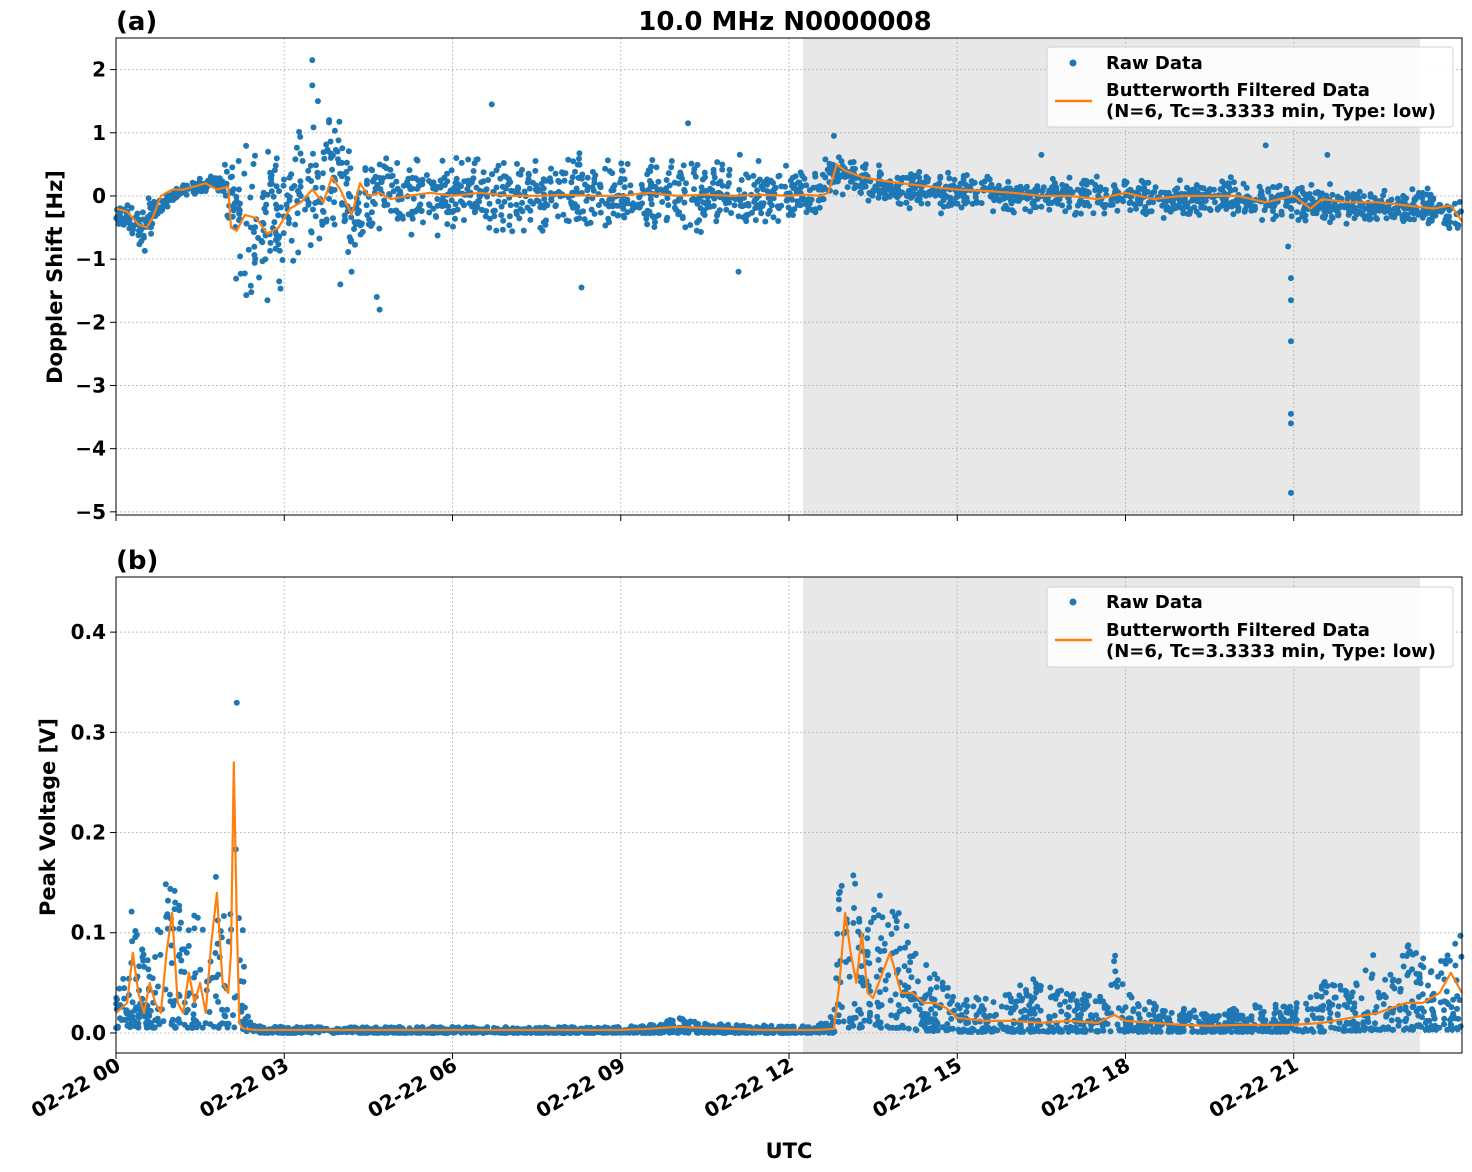 Image resolution: width=1472 pixels, height=1172 pixels. I want to click on x-tick-label: 02-22 03, so click(244, 1088).